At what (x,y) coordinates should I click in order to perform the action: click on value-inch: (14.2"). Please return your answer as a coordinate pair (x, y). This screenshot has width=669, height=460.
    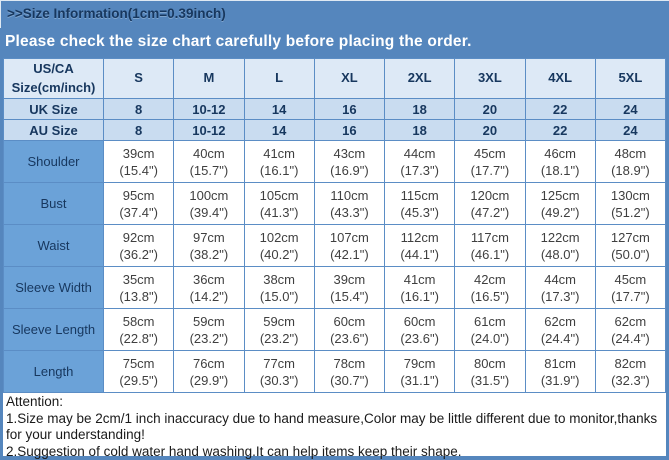
    Looking at the image, I should click on (209, 296).